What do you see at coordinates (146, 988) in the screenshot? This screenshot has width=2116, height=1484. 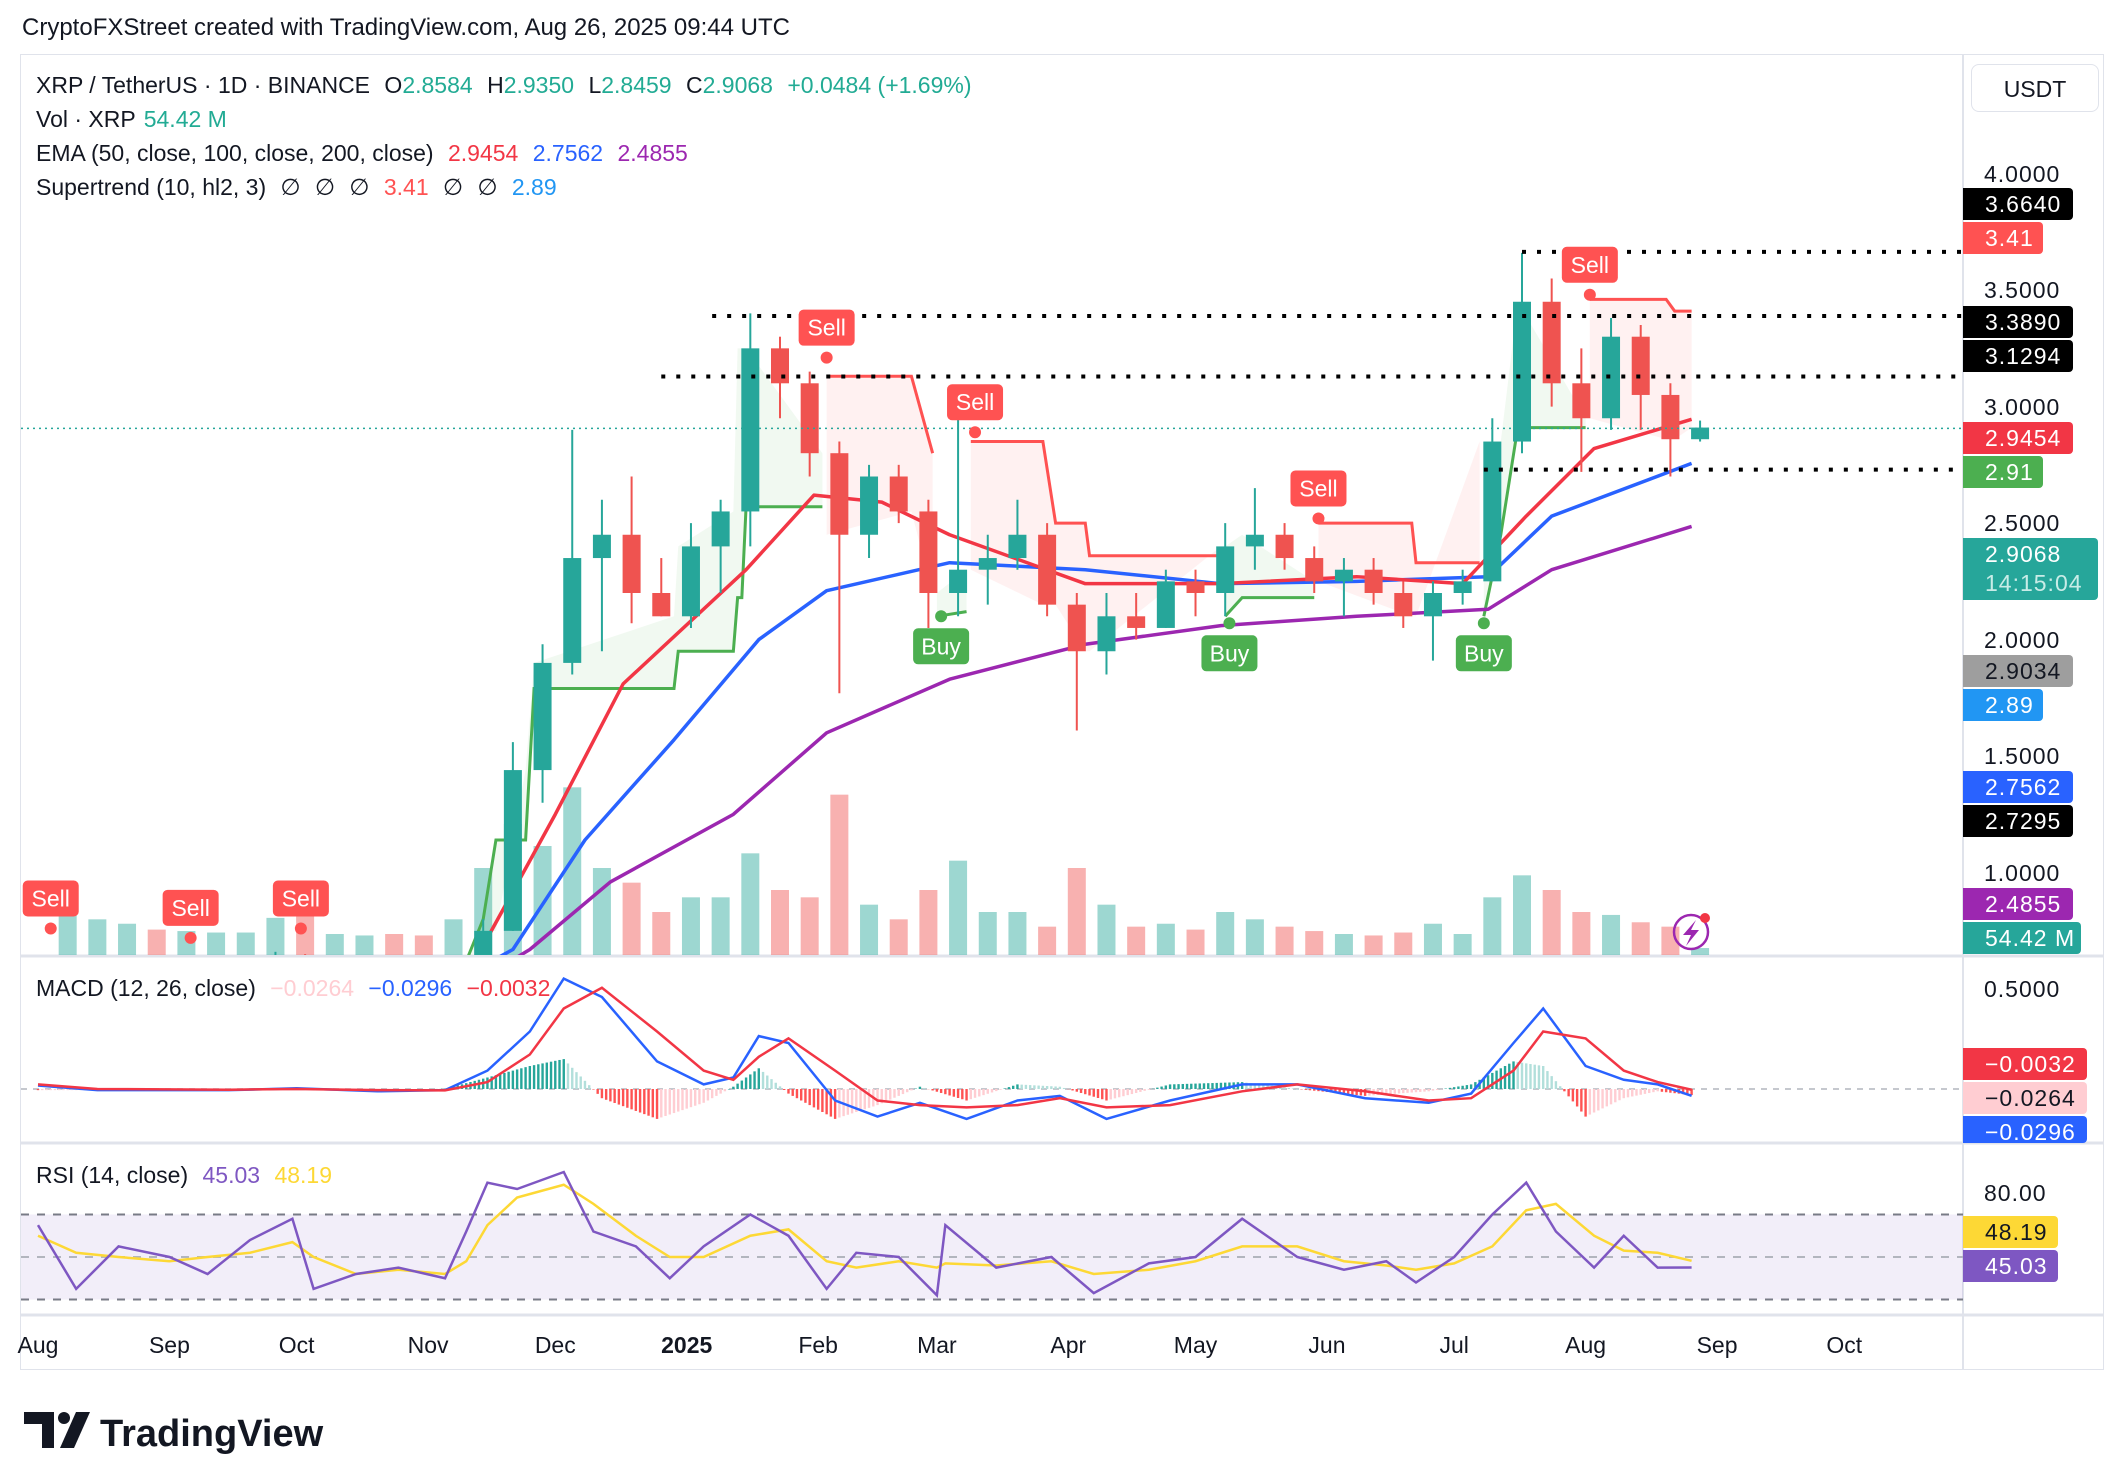 I see `macd-label: MACD (12, 26, close)` at bounding box center [146, 988].